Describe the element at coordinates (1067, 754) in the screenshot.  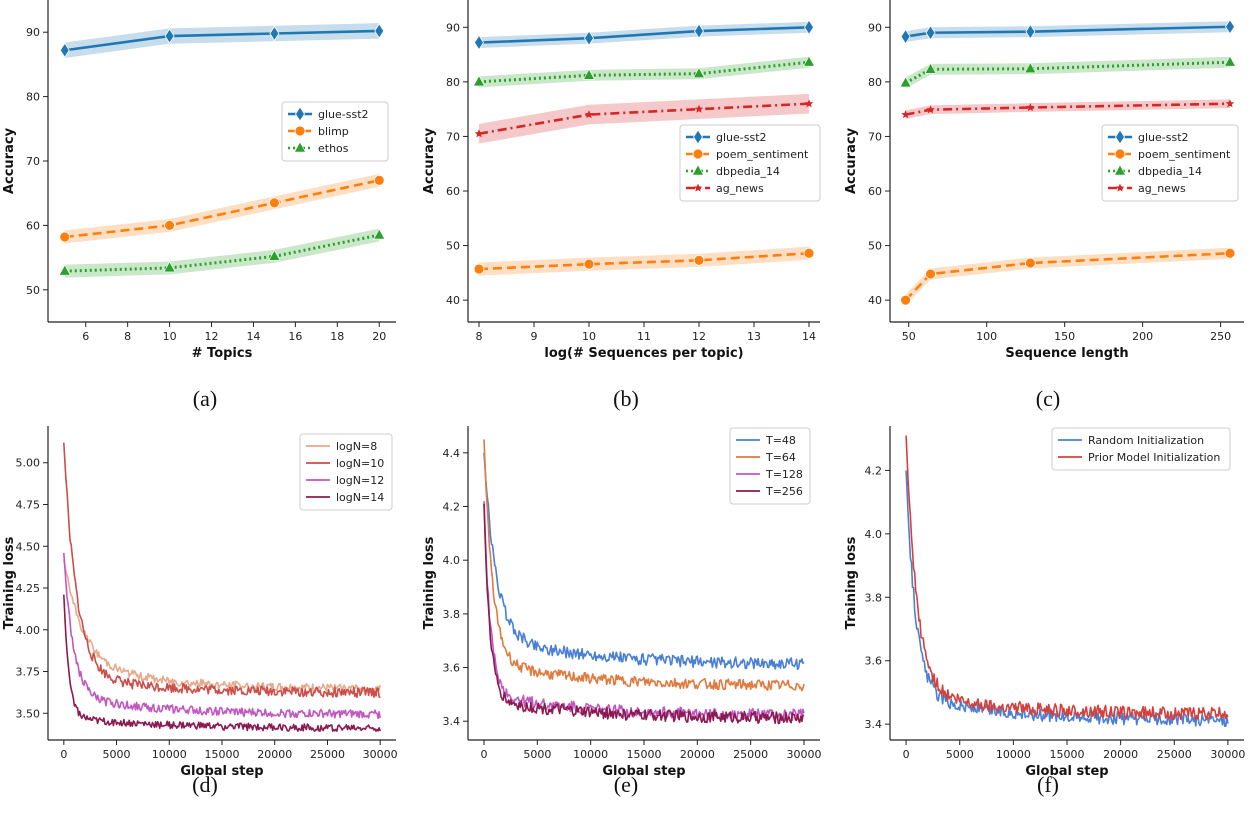
I see `x-tick-label: 15000` at that location.